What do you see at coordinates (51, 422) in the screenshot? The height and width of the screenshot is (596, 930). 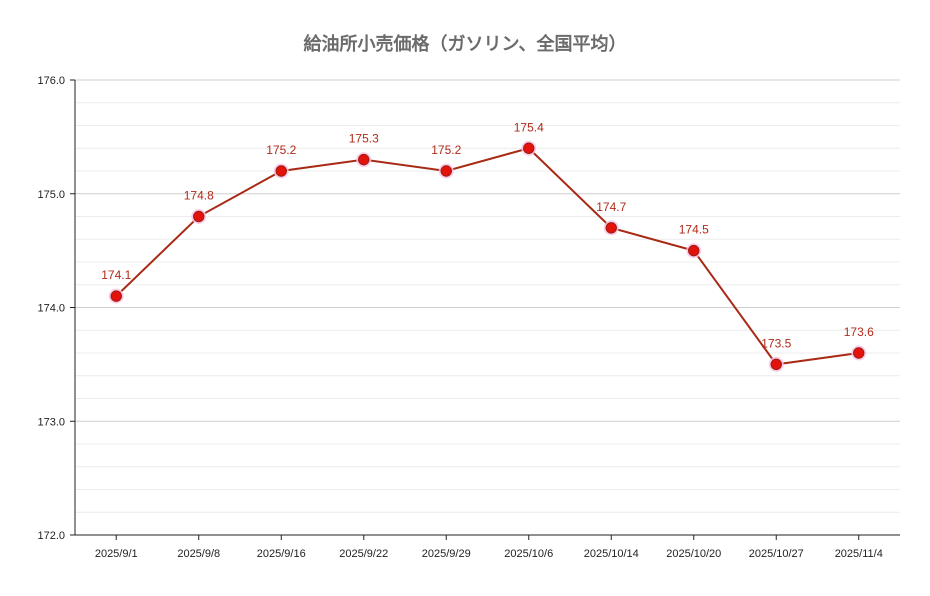 I see `y-tick-label: 173.0` at bounding box center [51, 422].